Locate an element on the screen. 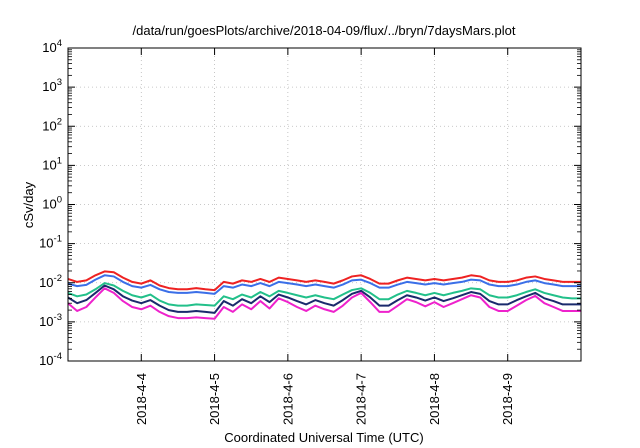 The width and height of the screenshot is (640, 448). y-tick-labels: 10⁻⁴ 10⁻³ 10⁻² 10⁻¹ 10⁰ 10¹ 10² 10³ 10⁴ is located at coordinates (50, 203).